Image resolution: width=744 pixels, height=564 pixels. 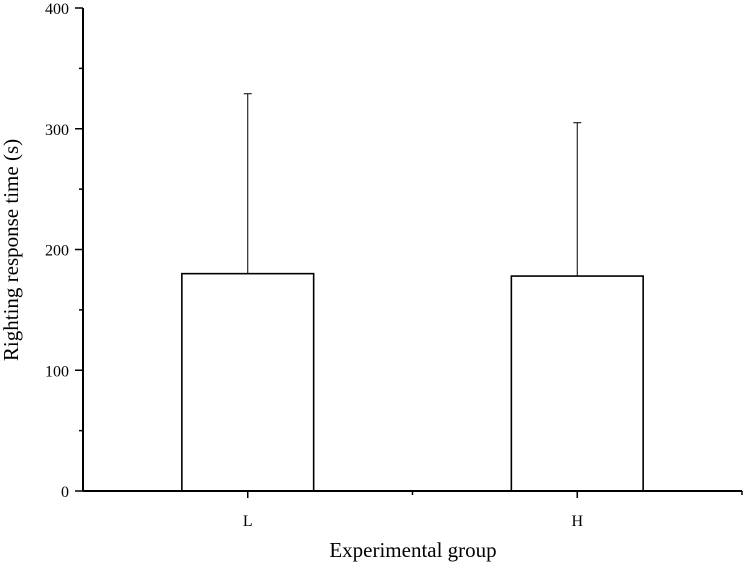 What do you see at coordinates (577, 521) in the screenshot?
I see `x-tick-label: H` at bounding box center [577, 521].